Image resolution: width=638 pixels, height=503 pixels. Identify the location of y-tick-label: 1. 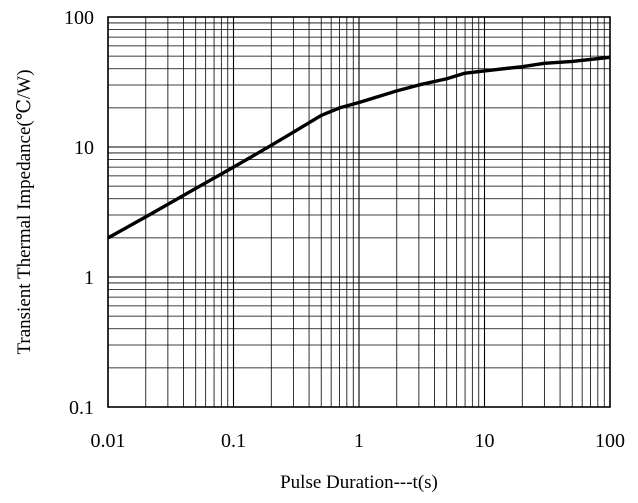
(89, 278).